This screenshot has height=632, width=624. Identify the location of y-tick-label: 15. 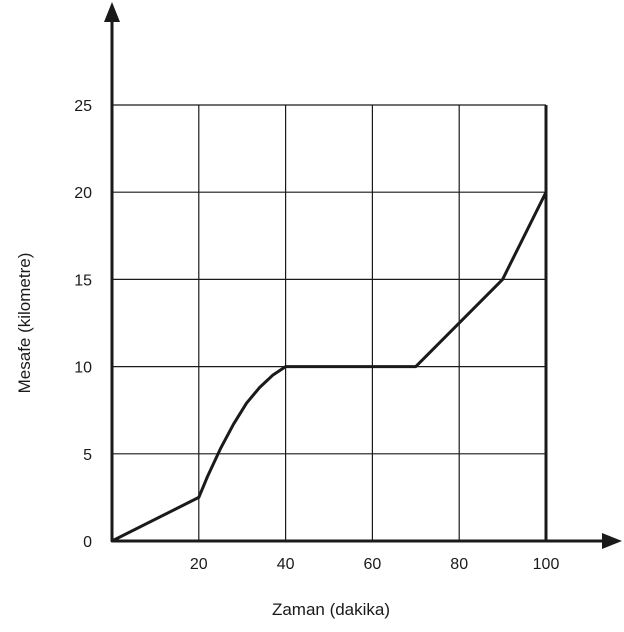
(83, 280).